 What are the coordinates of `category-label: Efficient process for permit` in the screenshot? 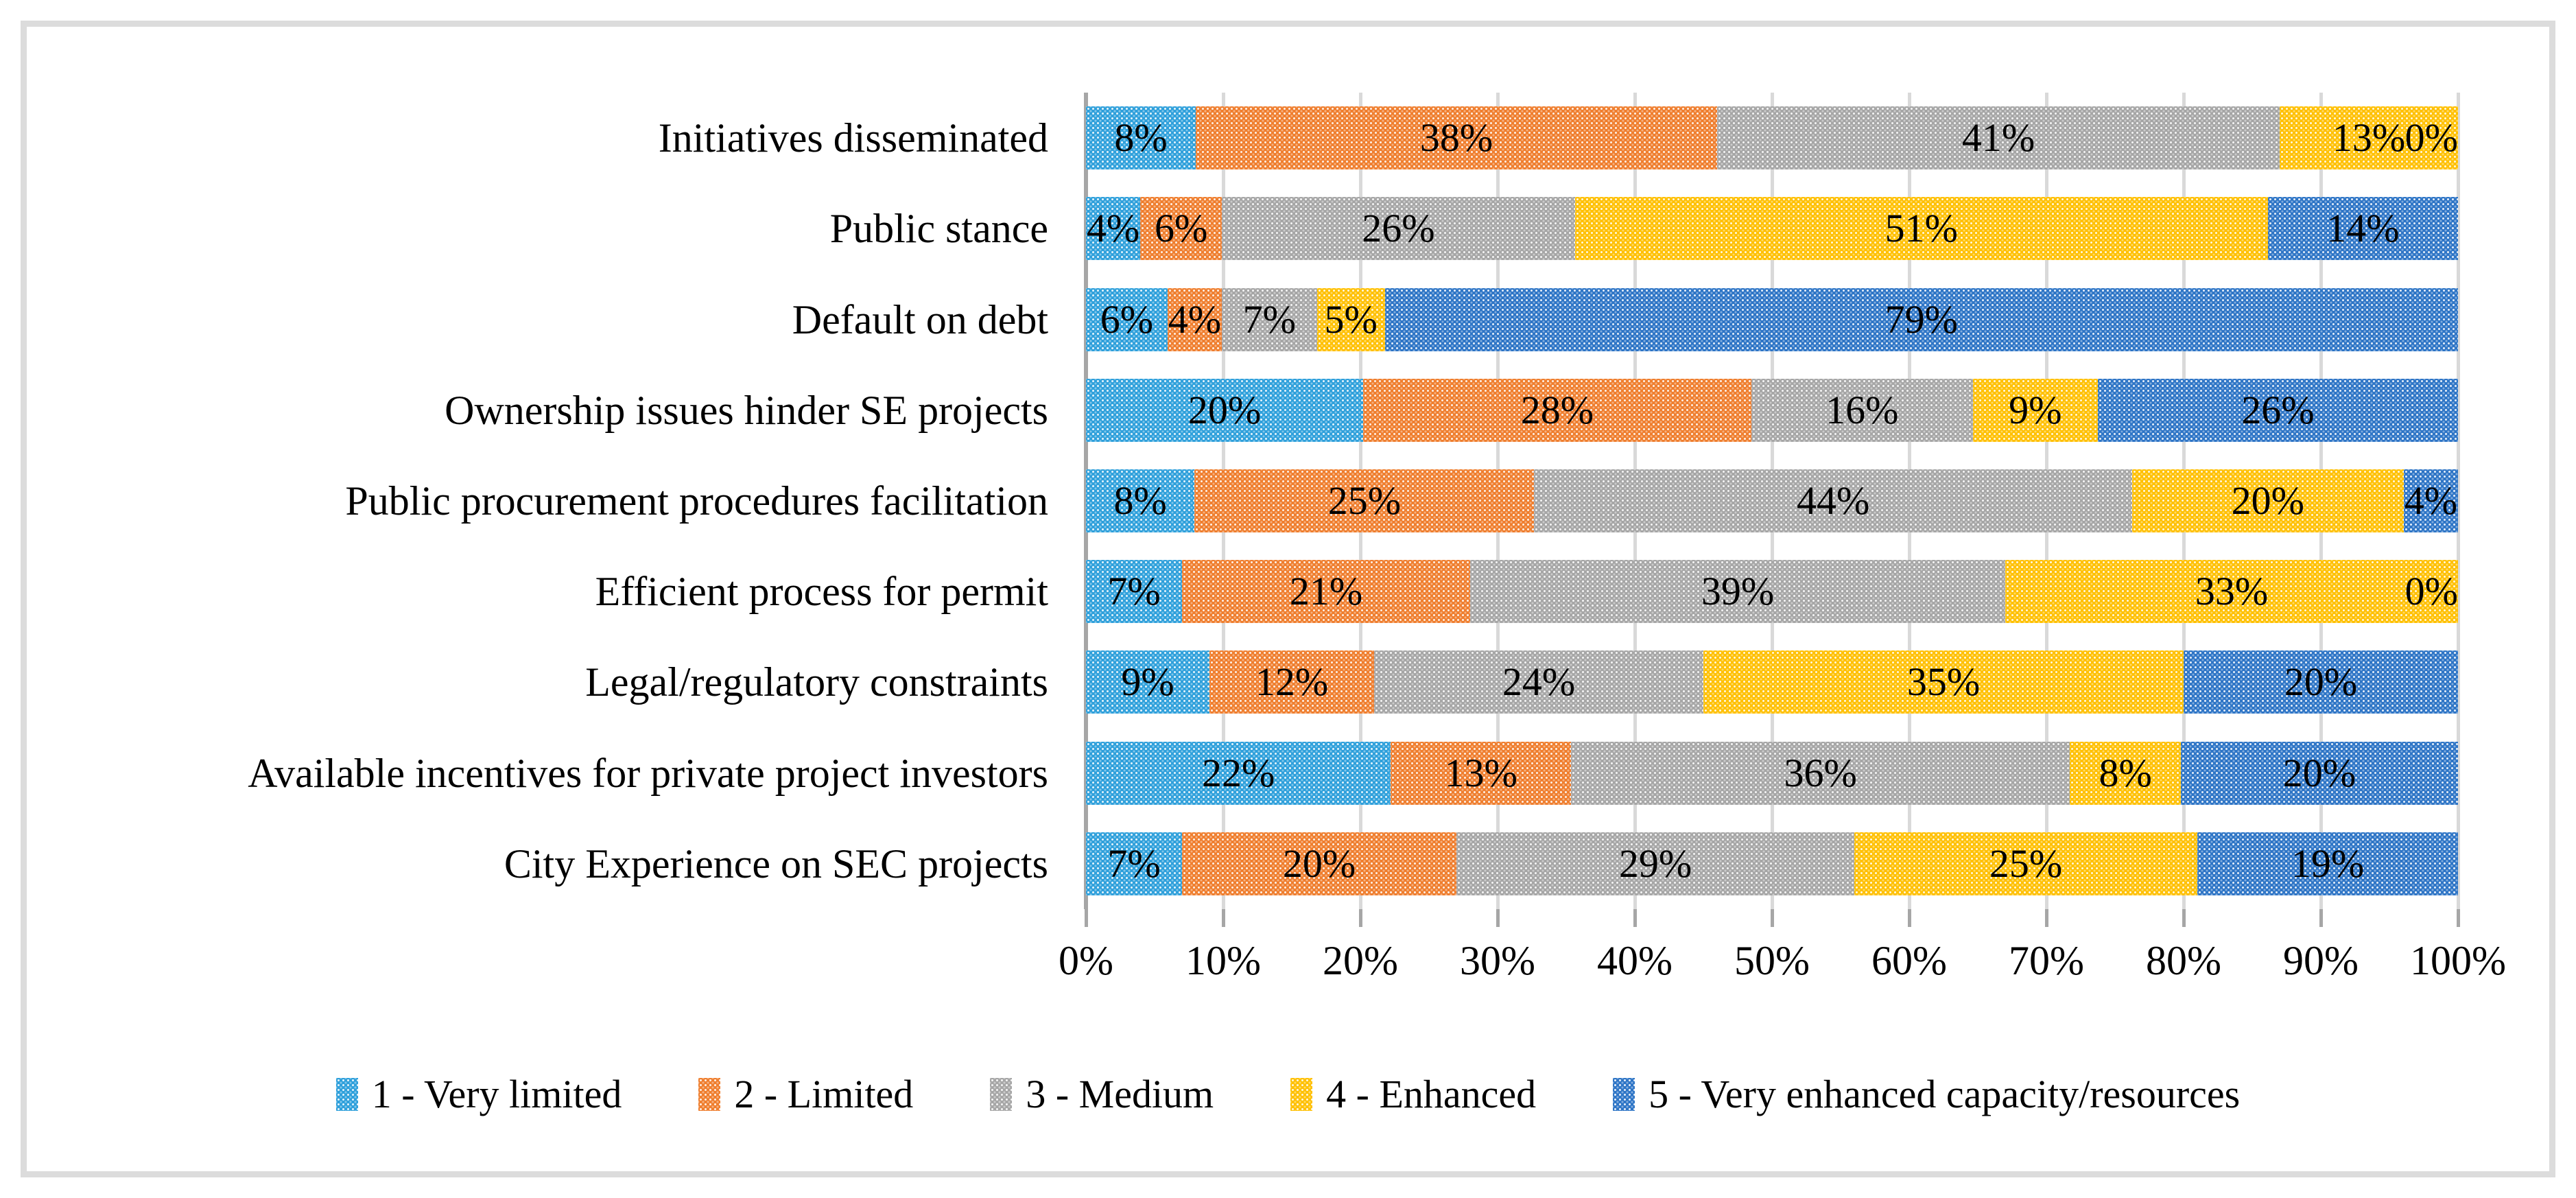 It's located at (821, 592).